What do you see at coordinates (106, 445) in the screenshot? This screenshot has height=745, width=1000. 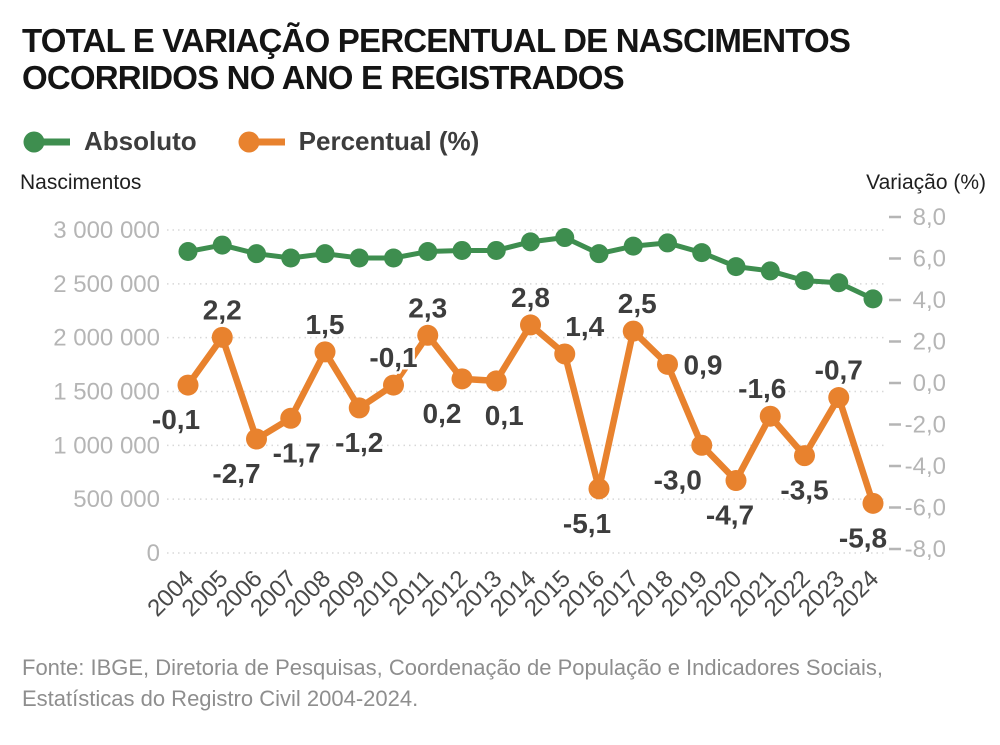 I see `left-axis-tick: 1 000 000` at bounding box center [106, 445].